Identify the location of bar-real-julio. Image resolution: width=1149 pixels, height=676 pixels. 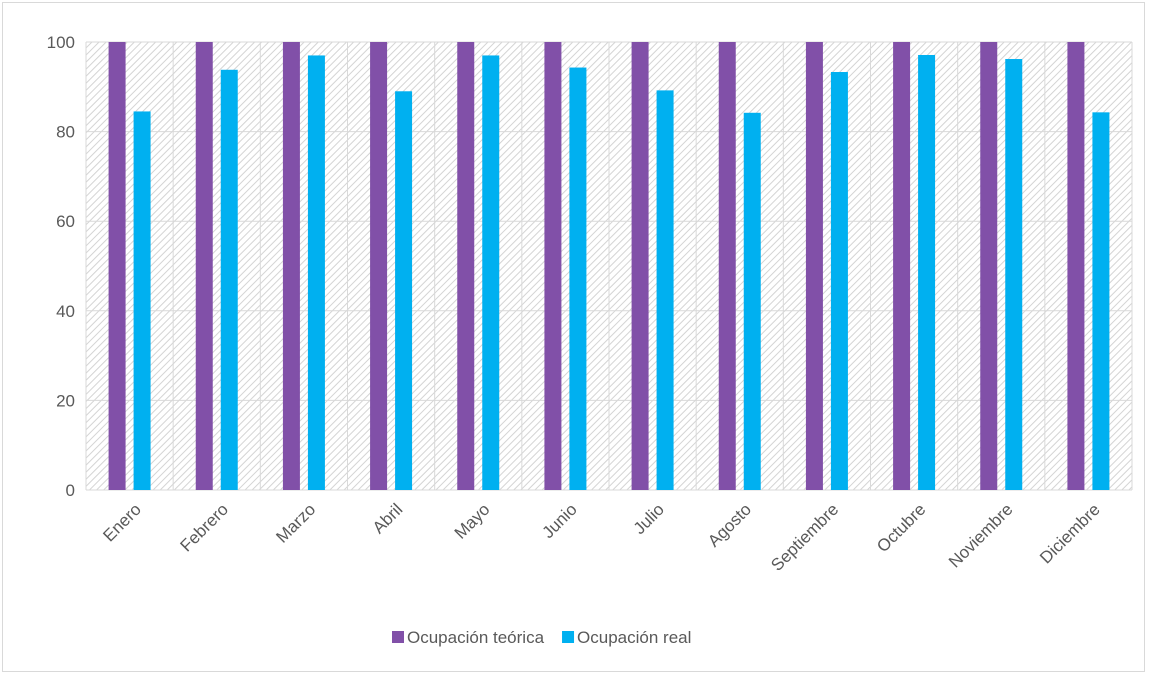
(665, 290).